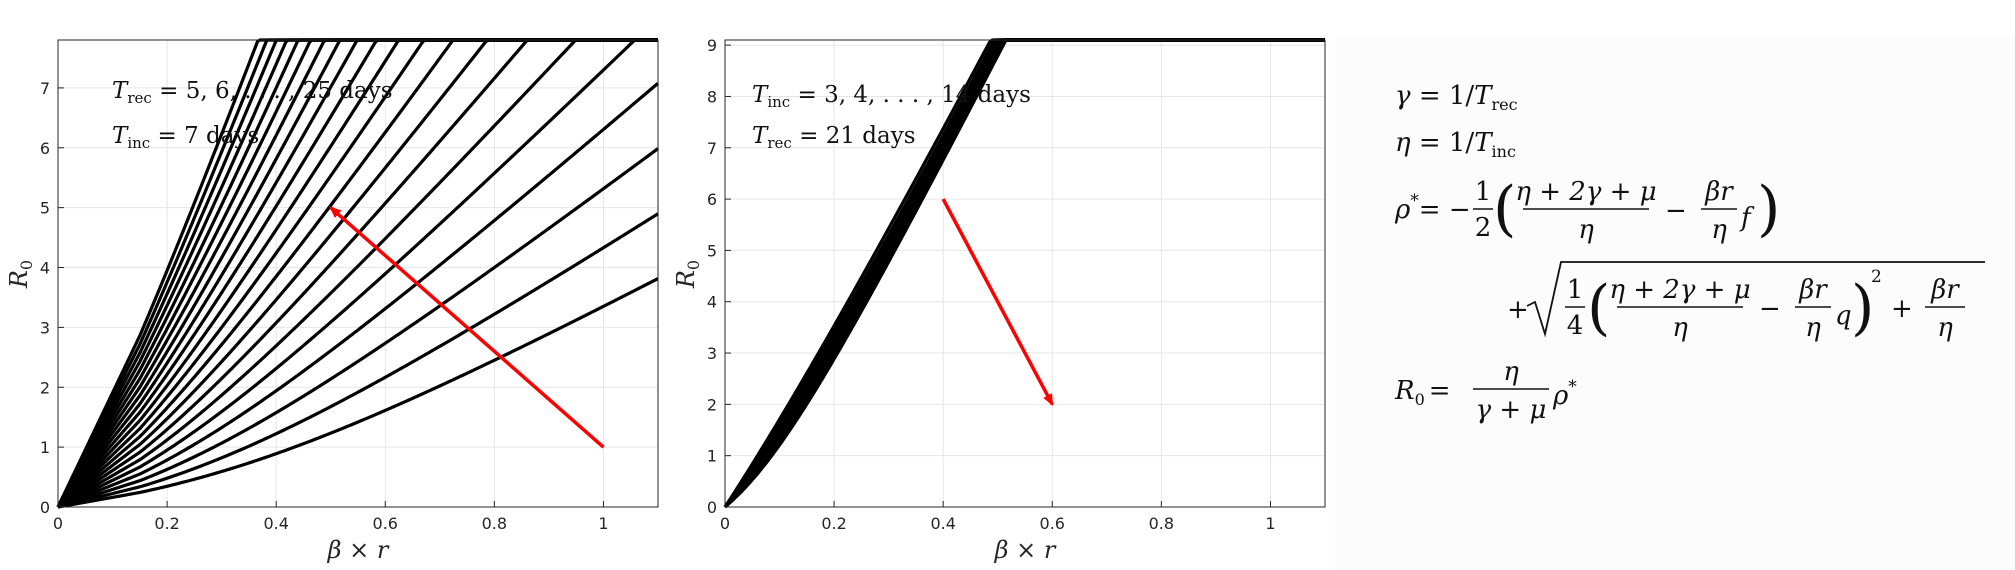 Image resolution: width=2015 pixels, height=570 pixels. Describe the element at coordinates (1585, 192) in the screenshot. I see `formula-frac-num: η + 2γ + μ` at that location.